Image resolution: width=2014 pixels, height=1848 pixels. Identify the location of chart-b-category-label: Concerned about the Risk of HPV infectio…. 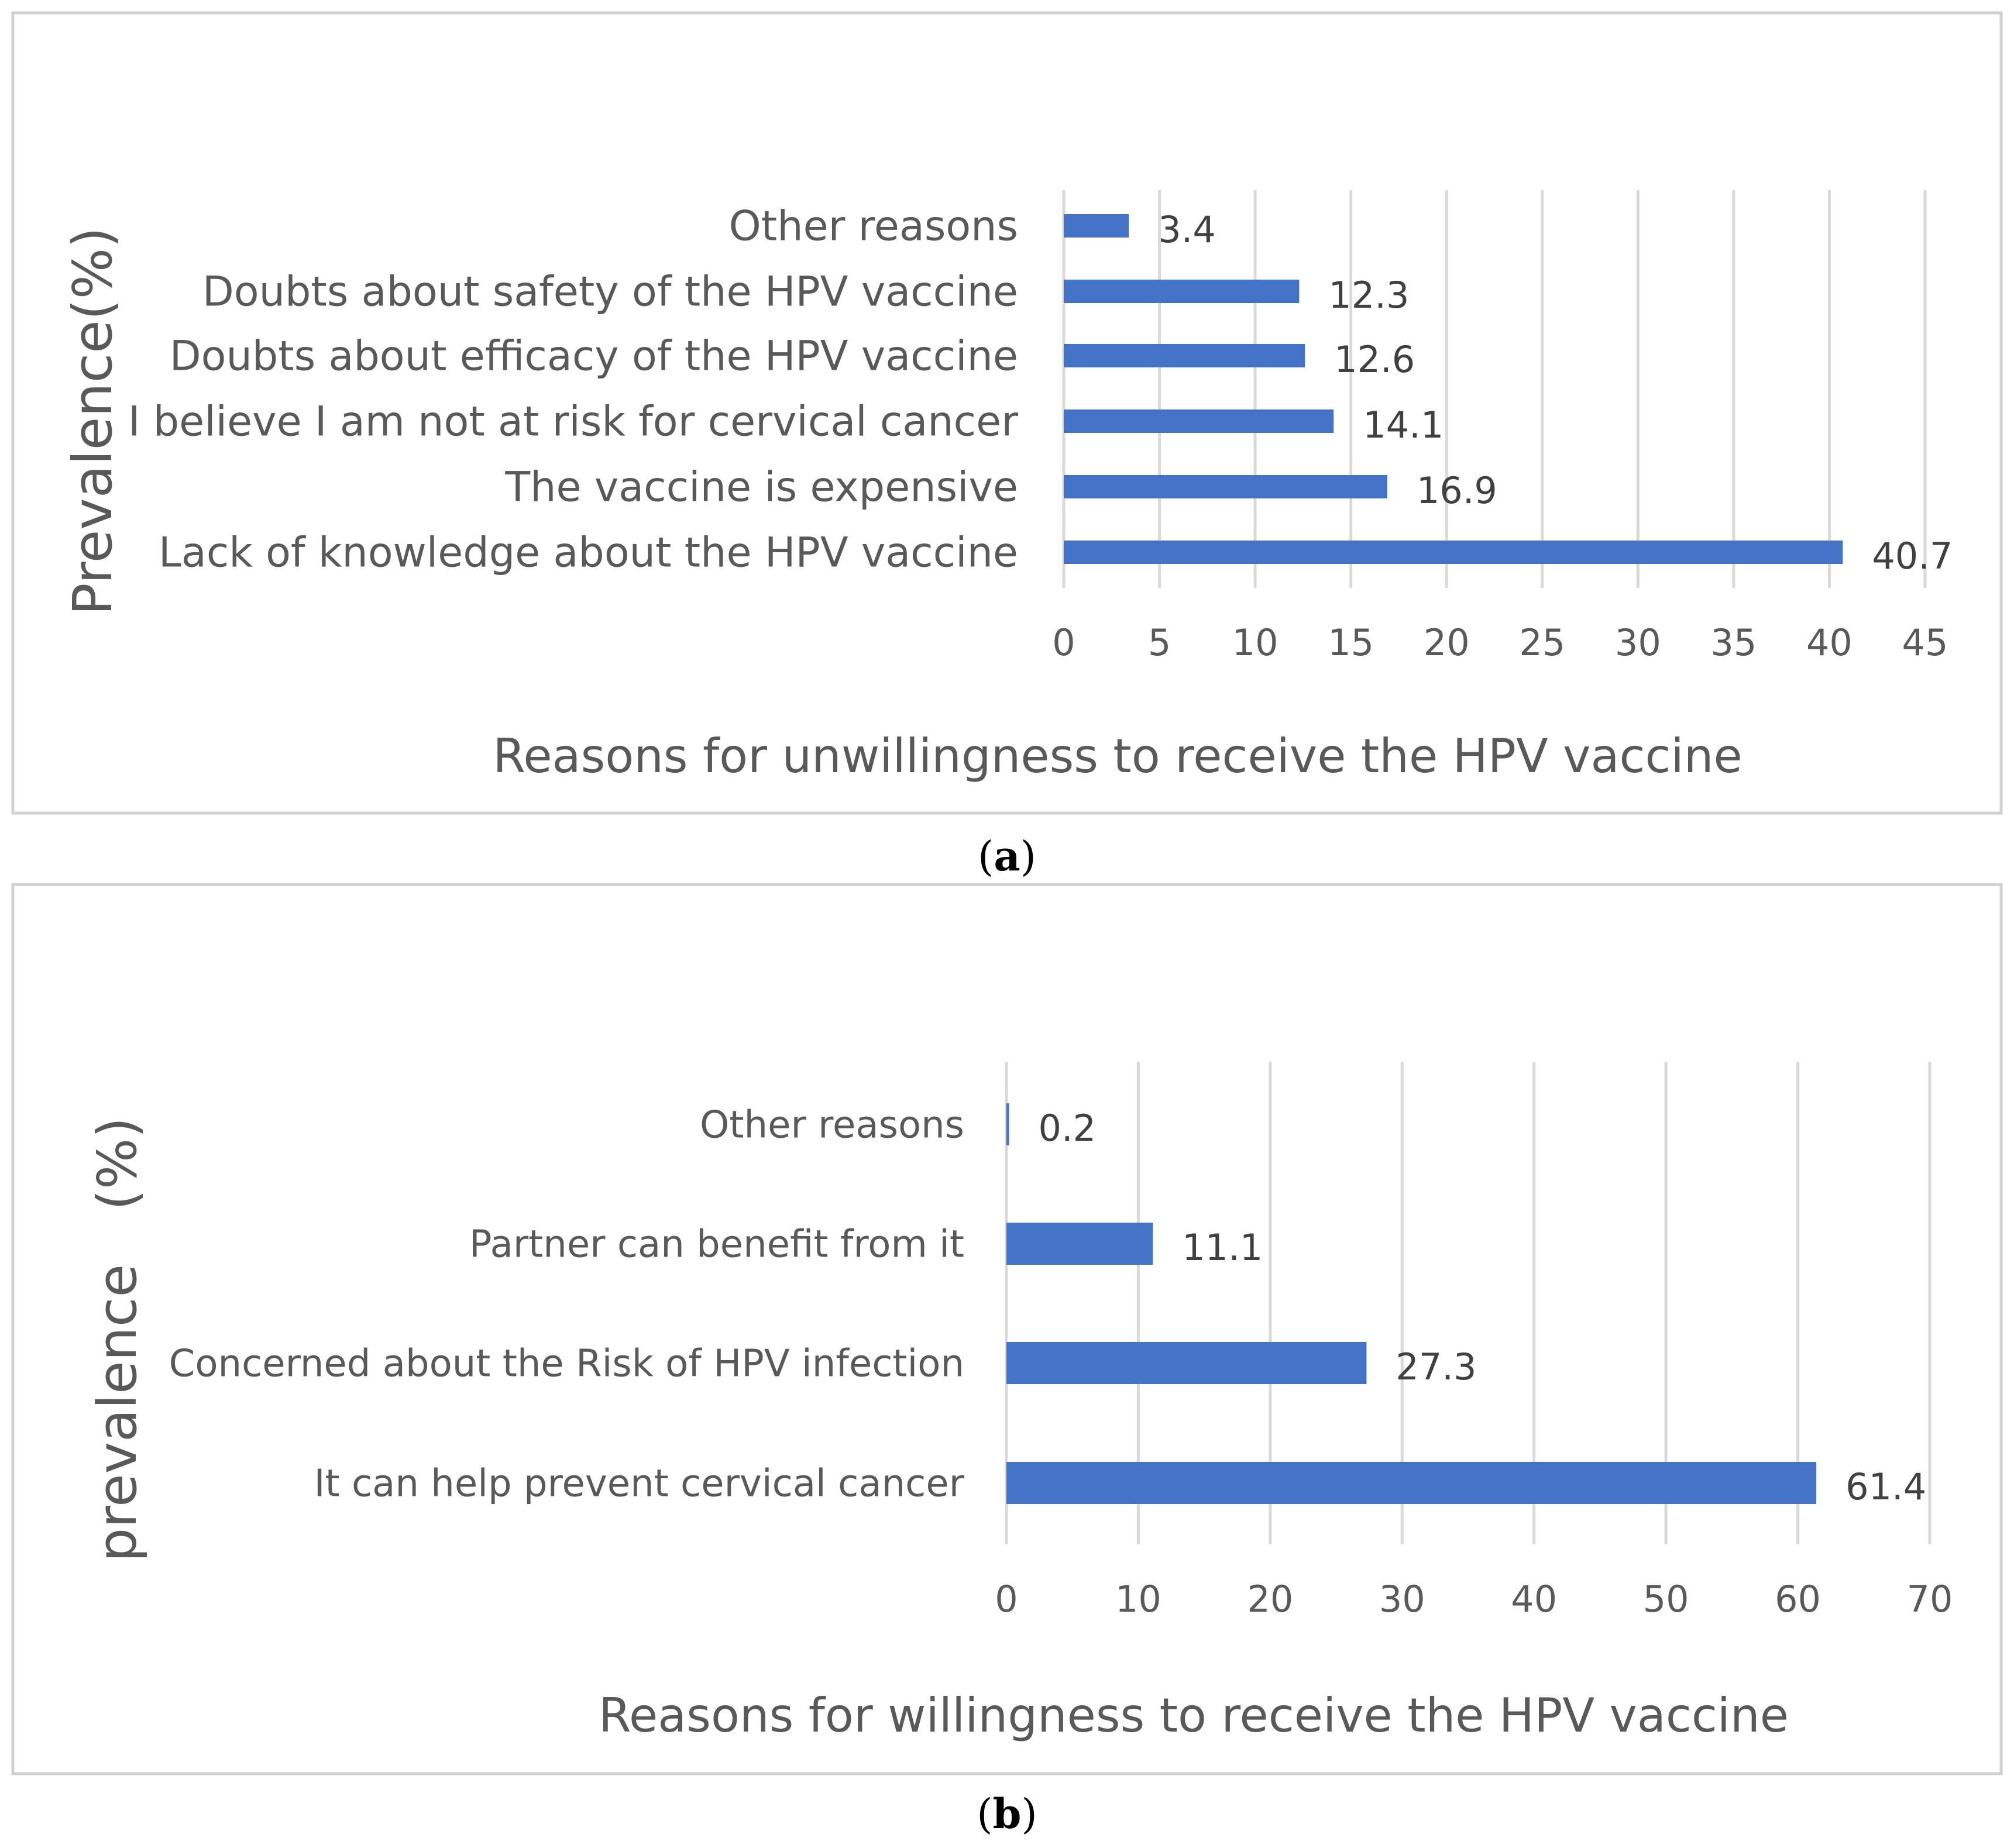
(566, 1363).